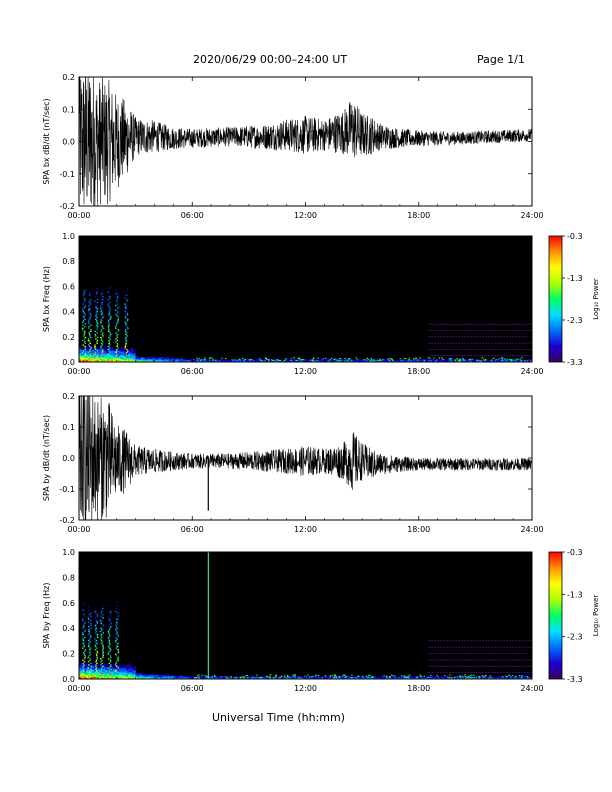 This screenshot has height=792, width=612. What do you see at coordinates (575, 278) in the screenshot?
I see `colorbar-tick-label: -1.3` at bounding box center [575, 278].